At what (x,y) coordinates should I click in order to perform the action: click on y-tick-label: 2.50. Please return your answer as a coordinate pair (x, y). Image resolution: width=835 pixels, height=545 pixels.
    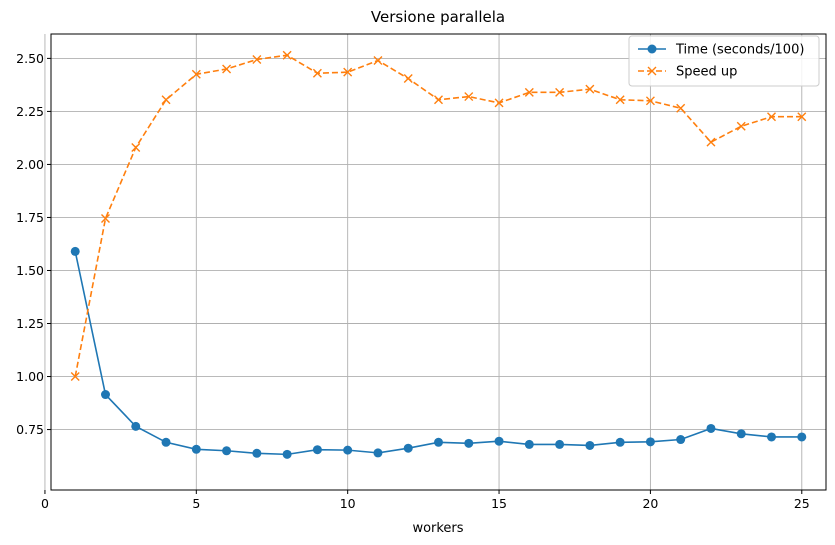
    Looking at the image, I should click on (30, 58).